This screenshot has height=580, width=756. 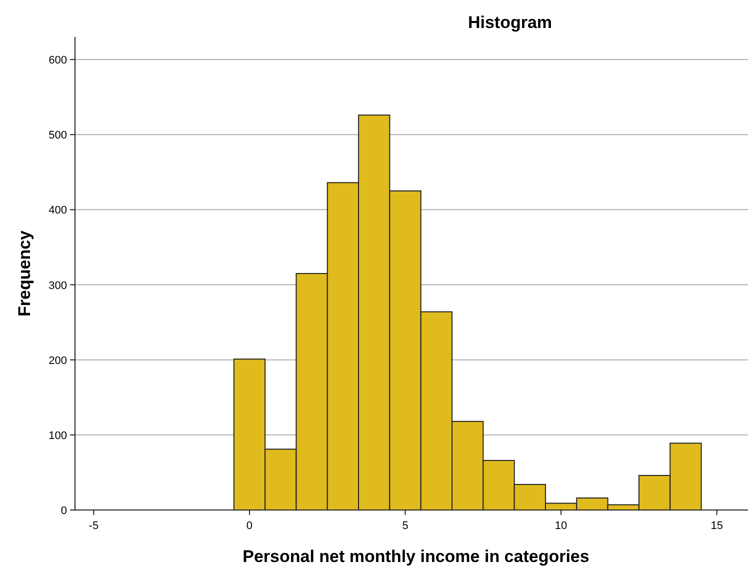 I want to click on x-tick-label: -5, so click(x=93, y=526).